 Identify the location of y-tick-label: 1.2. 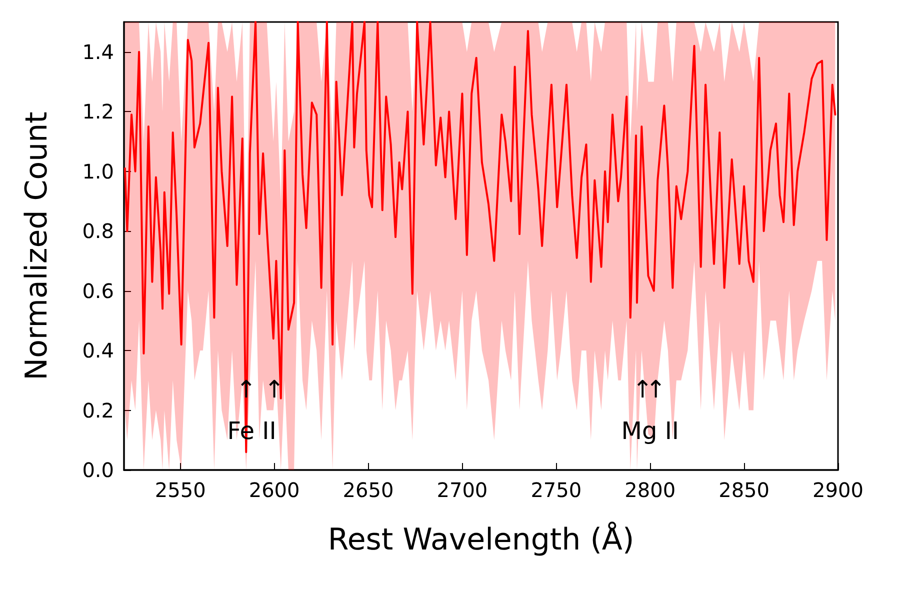
(98, 112).